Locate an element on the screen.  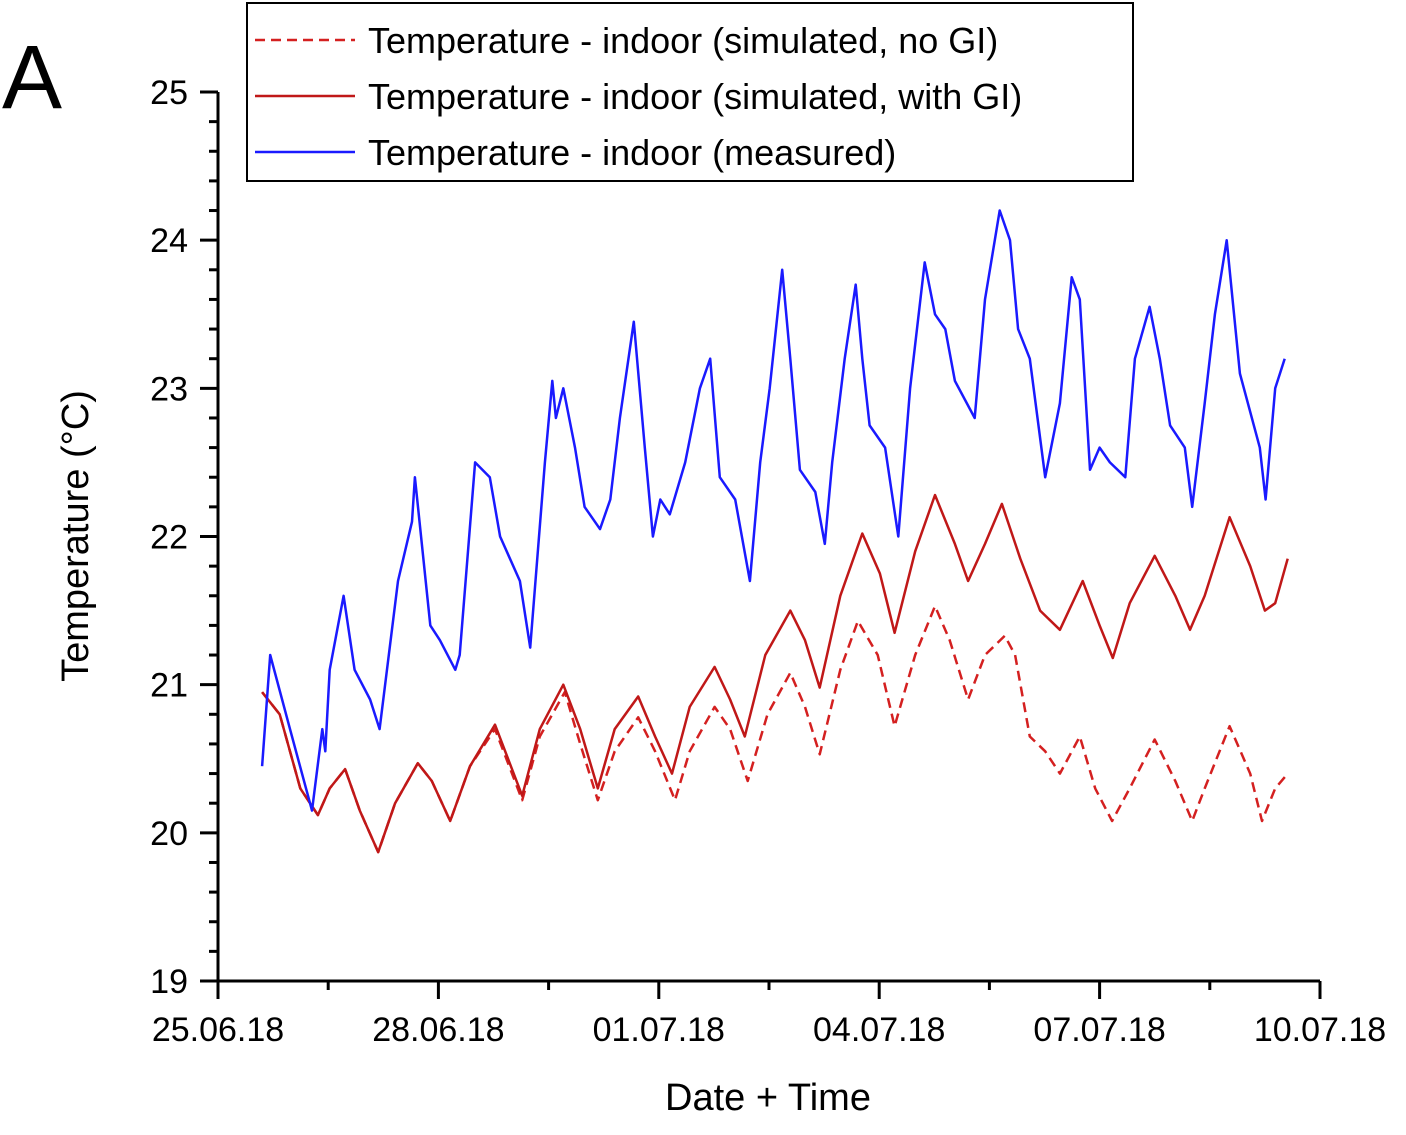
x-tick-label: 10.07.18 is located at coordinates (1320, 1030).